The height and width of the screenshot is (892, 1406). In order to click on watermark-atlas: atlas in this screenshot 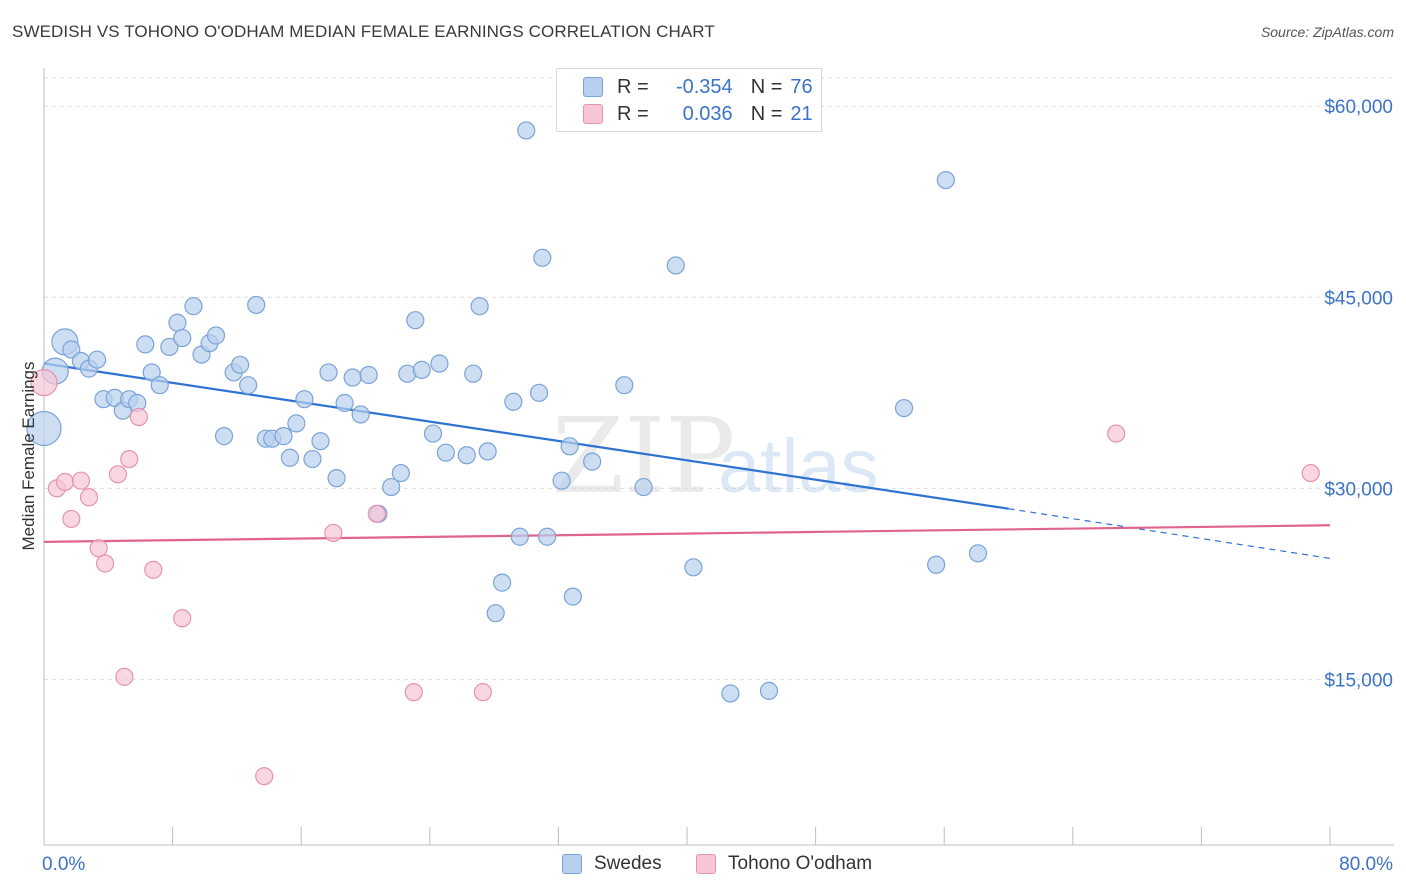, I will do `click(798, 466)`.